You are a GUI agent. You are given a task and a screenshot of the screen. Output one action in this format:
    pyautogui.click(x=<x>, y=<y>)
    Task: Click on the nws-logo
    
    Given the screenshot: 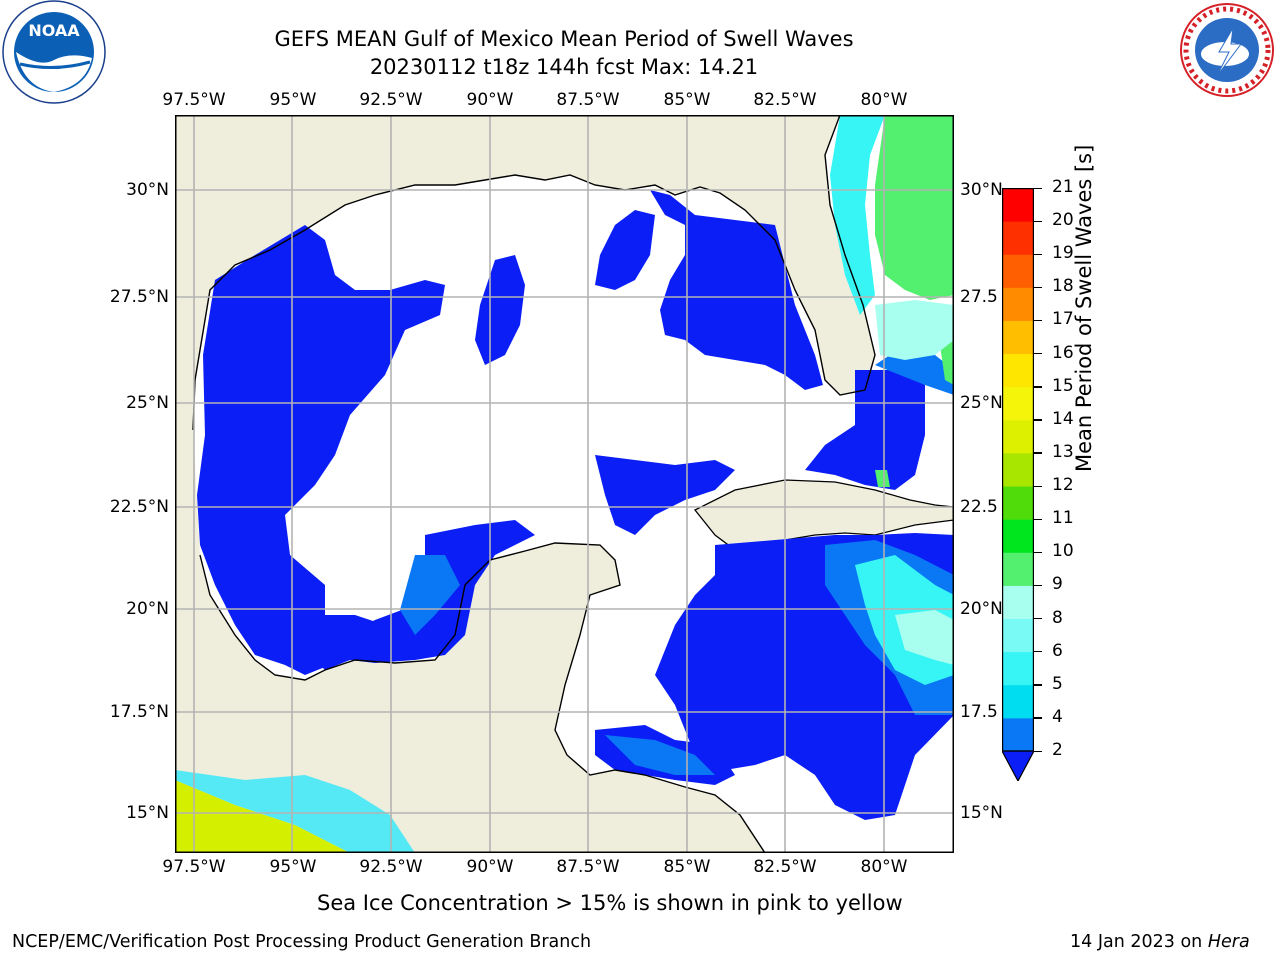 What is the action you would take?
    pyautogui.click(x=1227, y=50)
    